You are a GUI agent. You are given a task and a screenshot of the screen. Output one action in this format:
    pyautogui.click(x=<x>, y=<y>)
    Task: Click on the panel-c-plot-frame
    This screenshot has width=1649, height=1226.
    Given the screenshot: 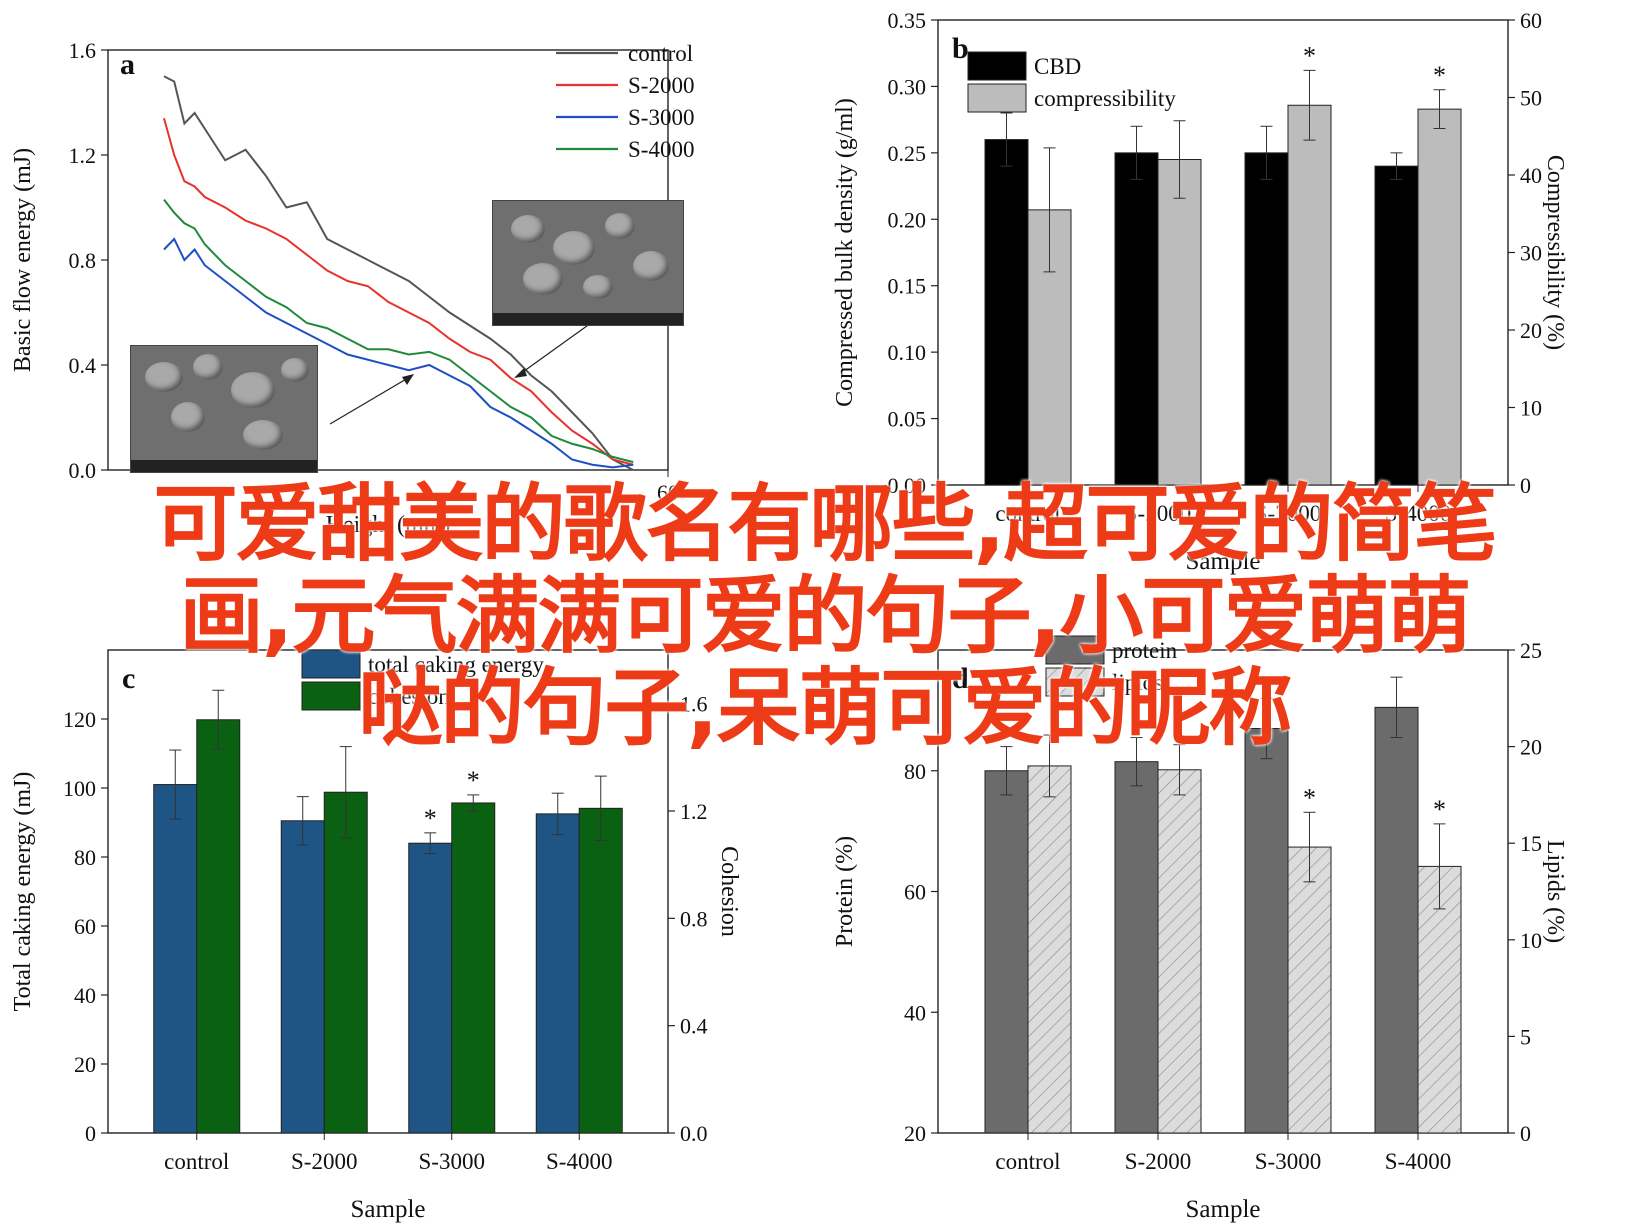 What is the action you would take?
    pyautogui.click(x=388, y=891)
    